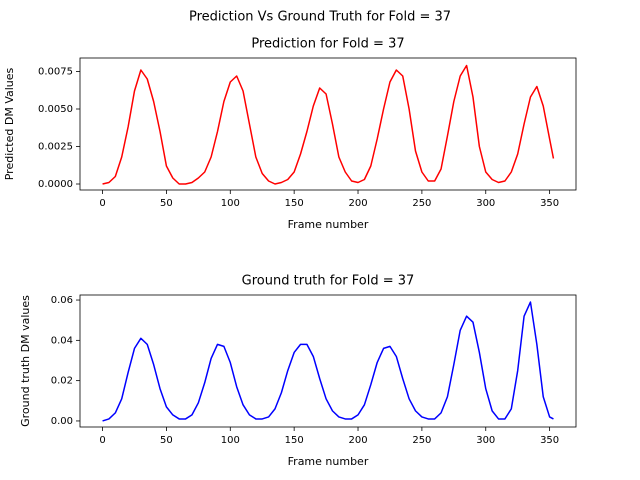  Describe the element at coordinates (62, 381) in the screenshot. I see `y-tick-label: 0.02` at that location.